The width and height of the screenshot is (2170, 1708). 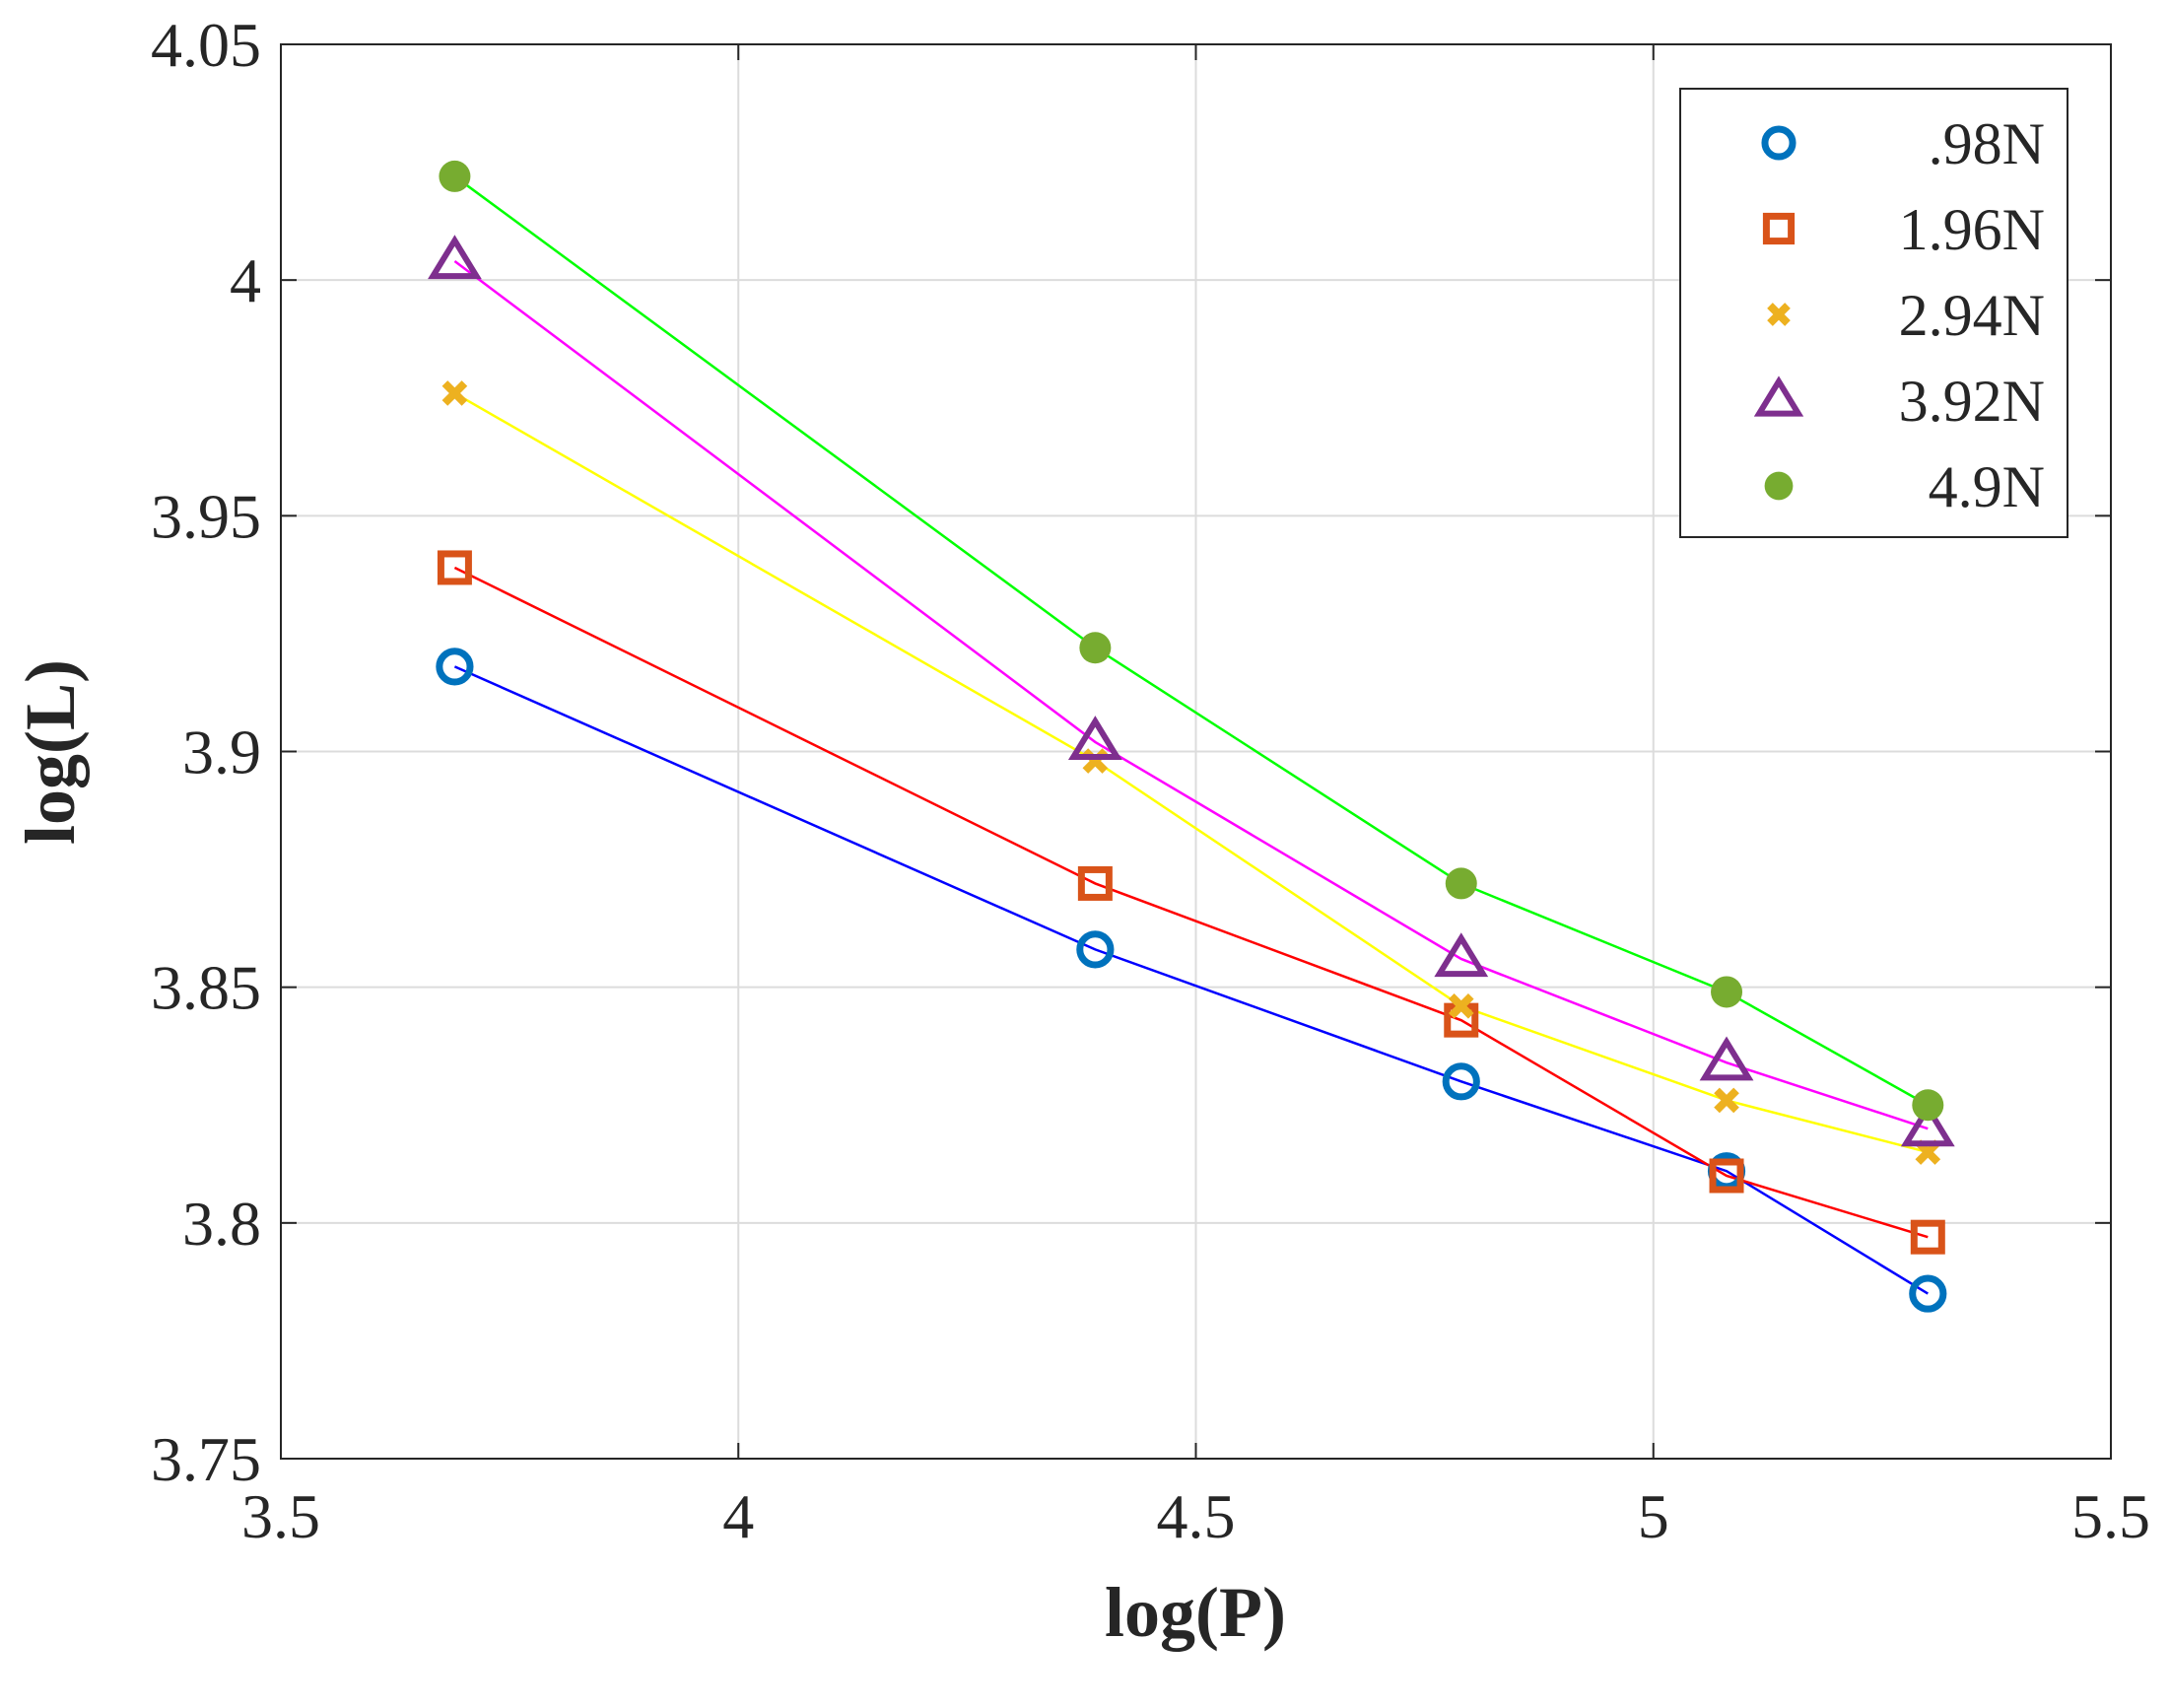 I want to click on y-tick-label: 4.05, so click(x=206, y=45).